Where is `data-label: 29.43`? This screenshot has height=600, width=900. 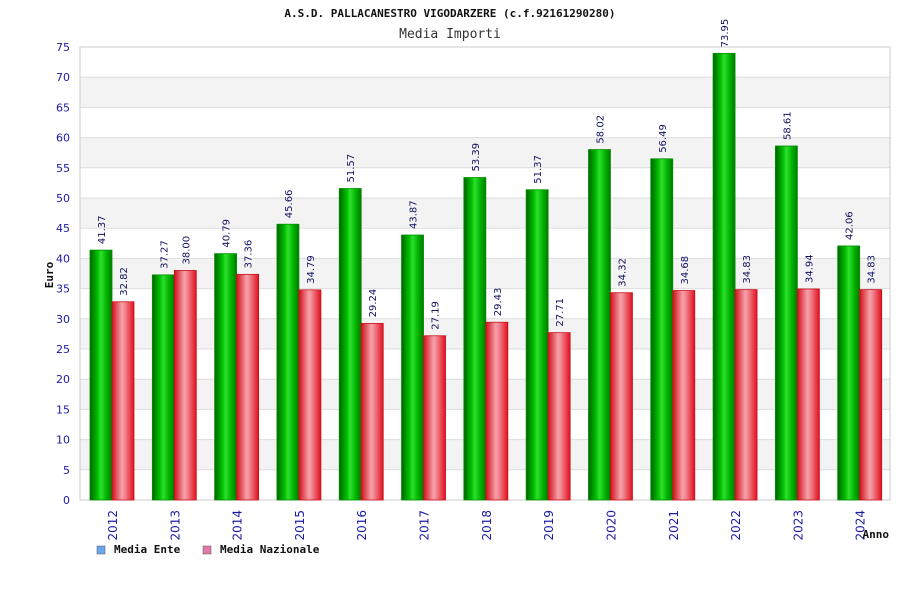 data-label: 29.43 is located at coordinates (498, 302).